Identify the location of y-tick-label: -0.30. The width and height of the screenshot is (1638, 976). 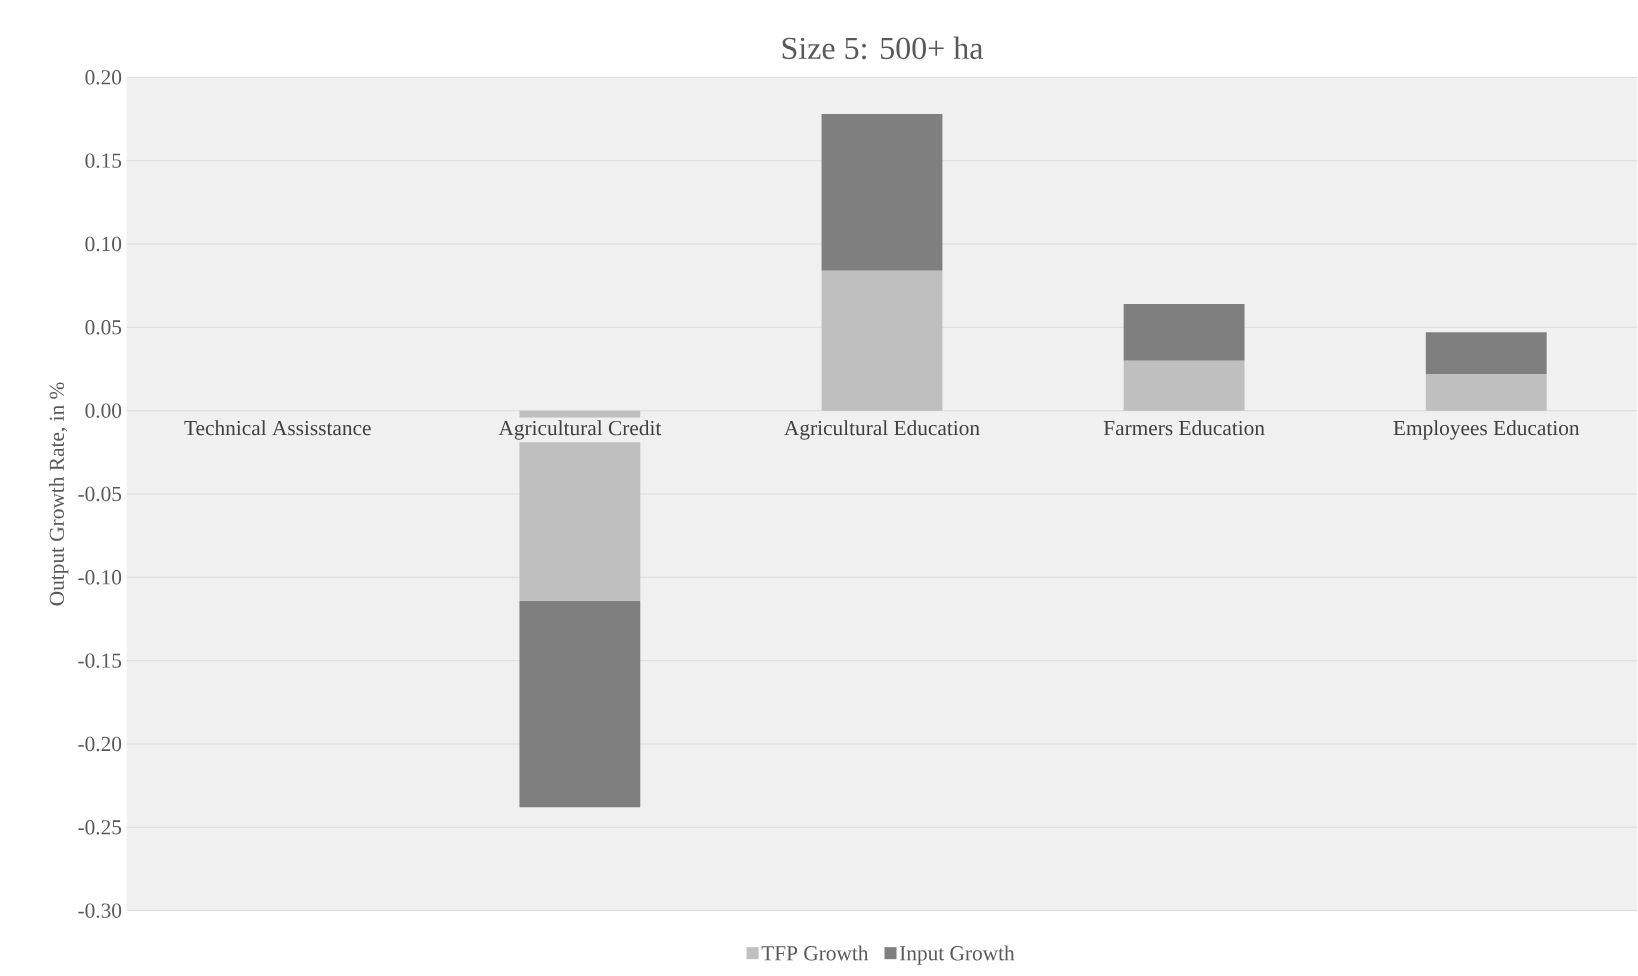
(100, 910).